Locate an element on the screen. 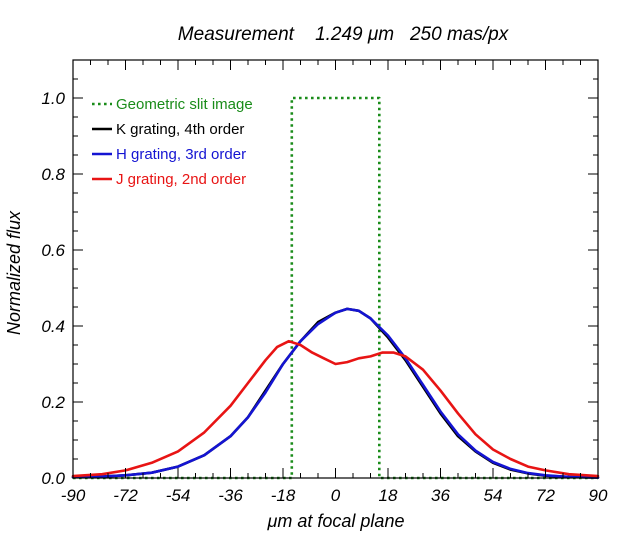 The image size is (636, 550). y-tick-label: 0.0 is located at coordinates (53, 478).